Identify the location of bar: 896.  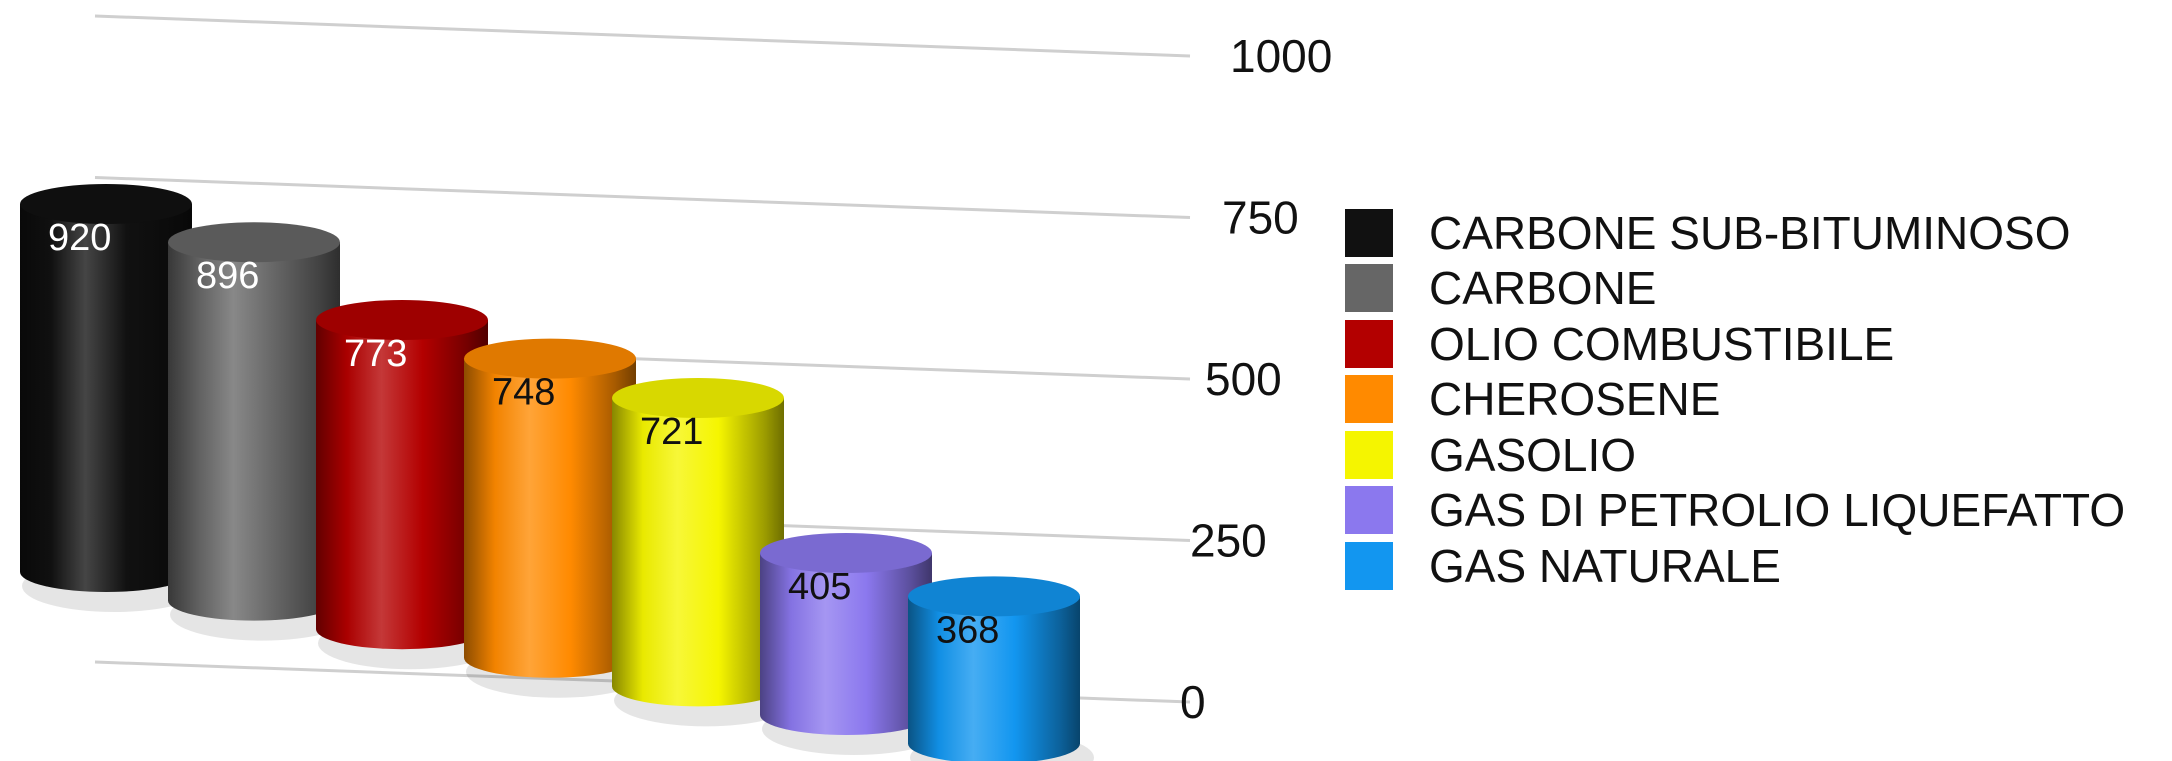
(261, 431).